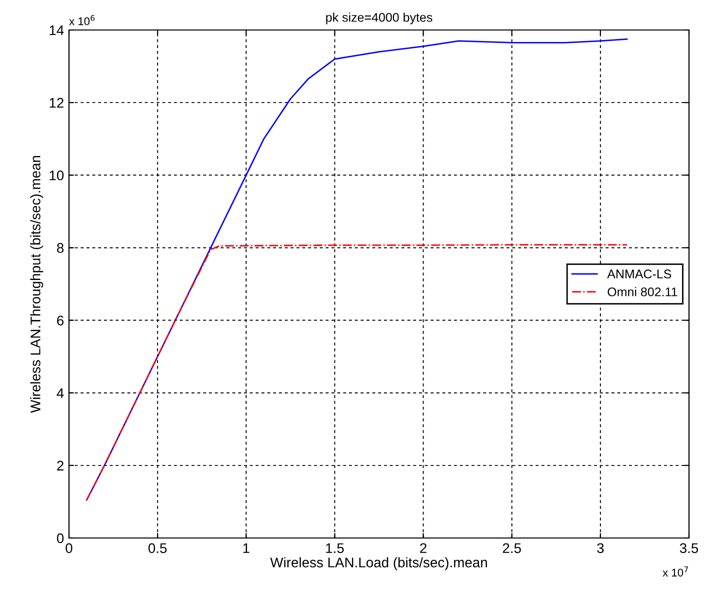 The width and height of the screenshot is (713, 601). I want to click on x-axis-title: Wireless LAN.Load (bits/sec).mean, so click(378, 563).